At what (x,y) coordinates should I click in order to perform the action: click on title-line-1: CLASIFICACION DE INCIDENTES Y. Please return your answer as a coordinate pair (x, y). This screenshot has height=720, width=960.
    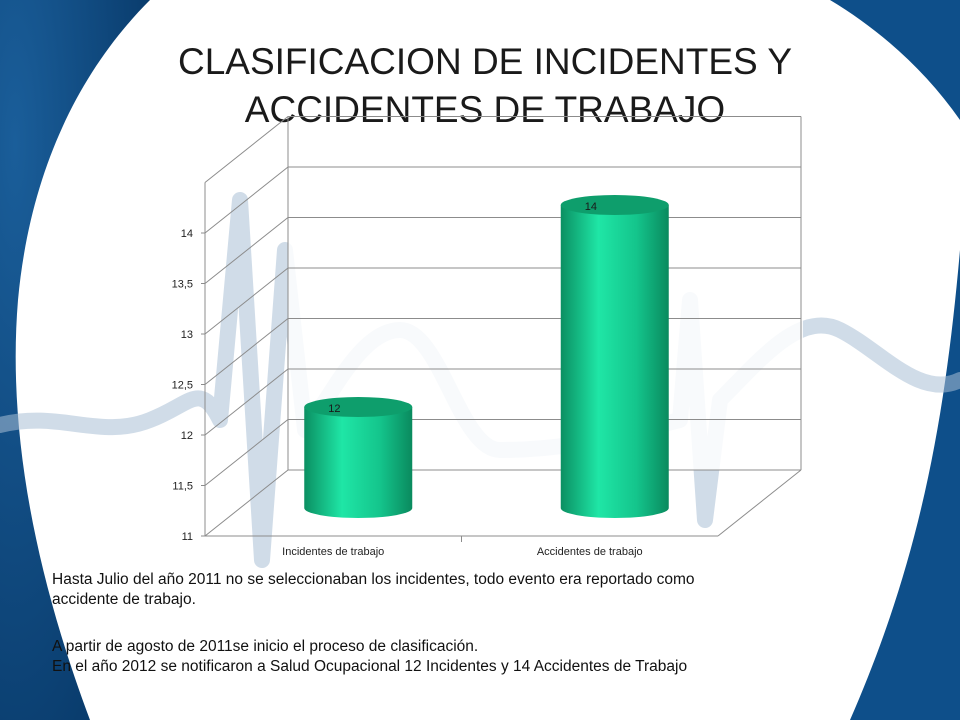
    Looking at the image, I should click on (485, 61).